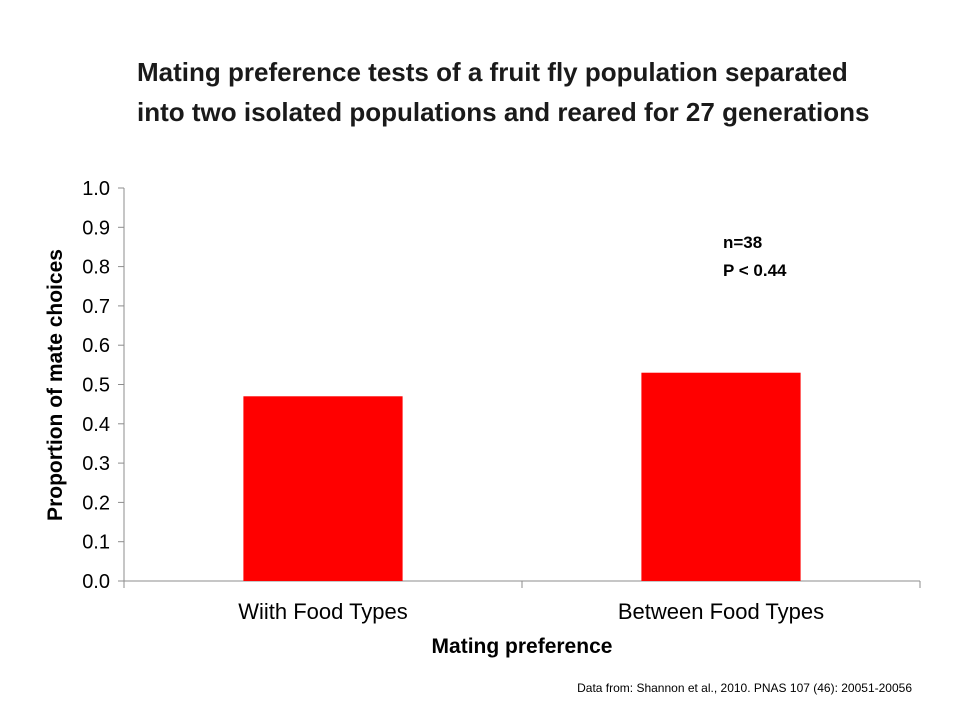 Image resolution: width=960 pixels, height=720 pixels. I want to click on y-tick-label: 0.6, so click(96, 346).